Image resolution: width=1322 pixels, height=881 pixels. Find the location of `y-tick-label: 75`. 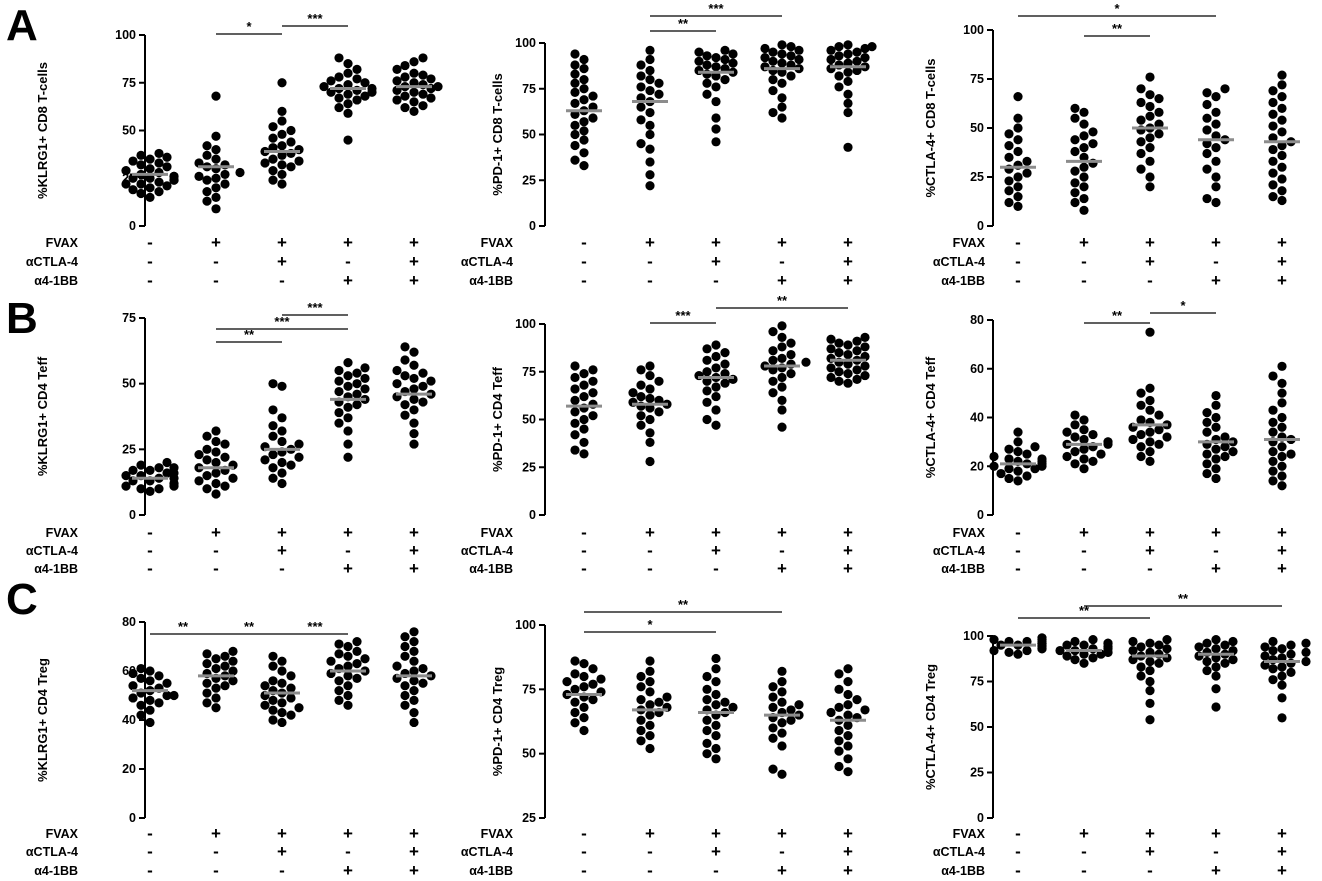

y-tick-label: 75 is located at coordinates (977, 682).